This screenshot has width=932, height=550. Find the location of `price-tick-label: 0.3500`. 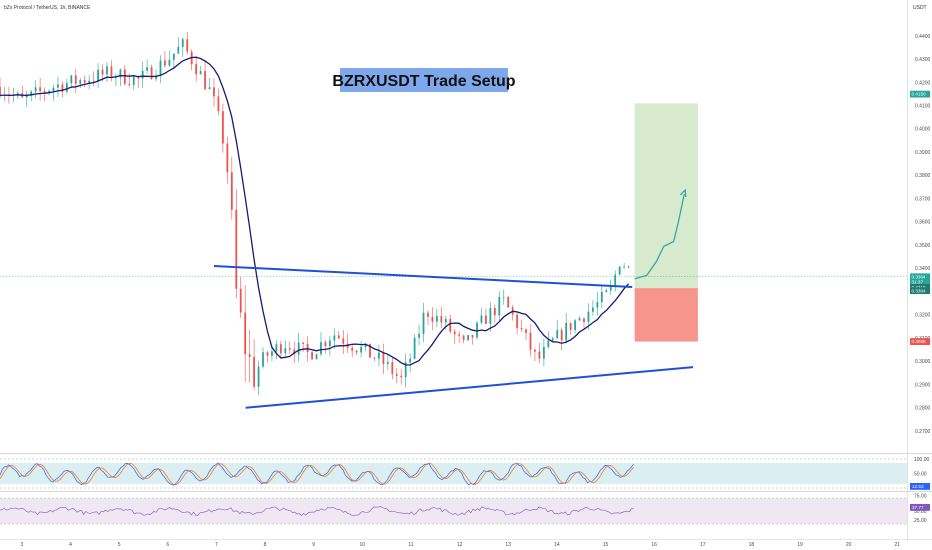

price-tick-label: 0.3500 is located at coordinates (923, 246).